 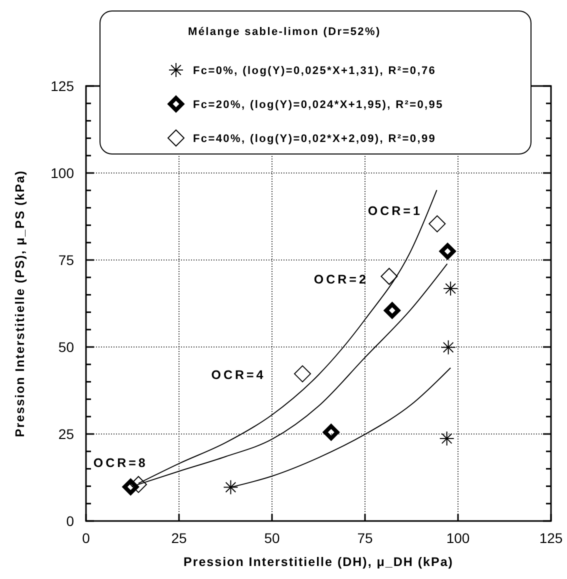 What do you see at coordinates (66, 434) in the screenshot?
I see `y-tick-label: 25` at bounding box center [66, 434].